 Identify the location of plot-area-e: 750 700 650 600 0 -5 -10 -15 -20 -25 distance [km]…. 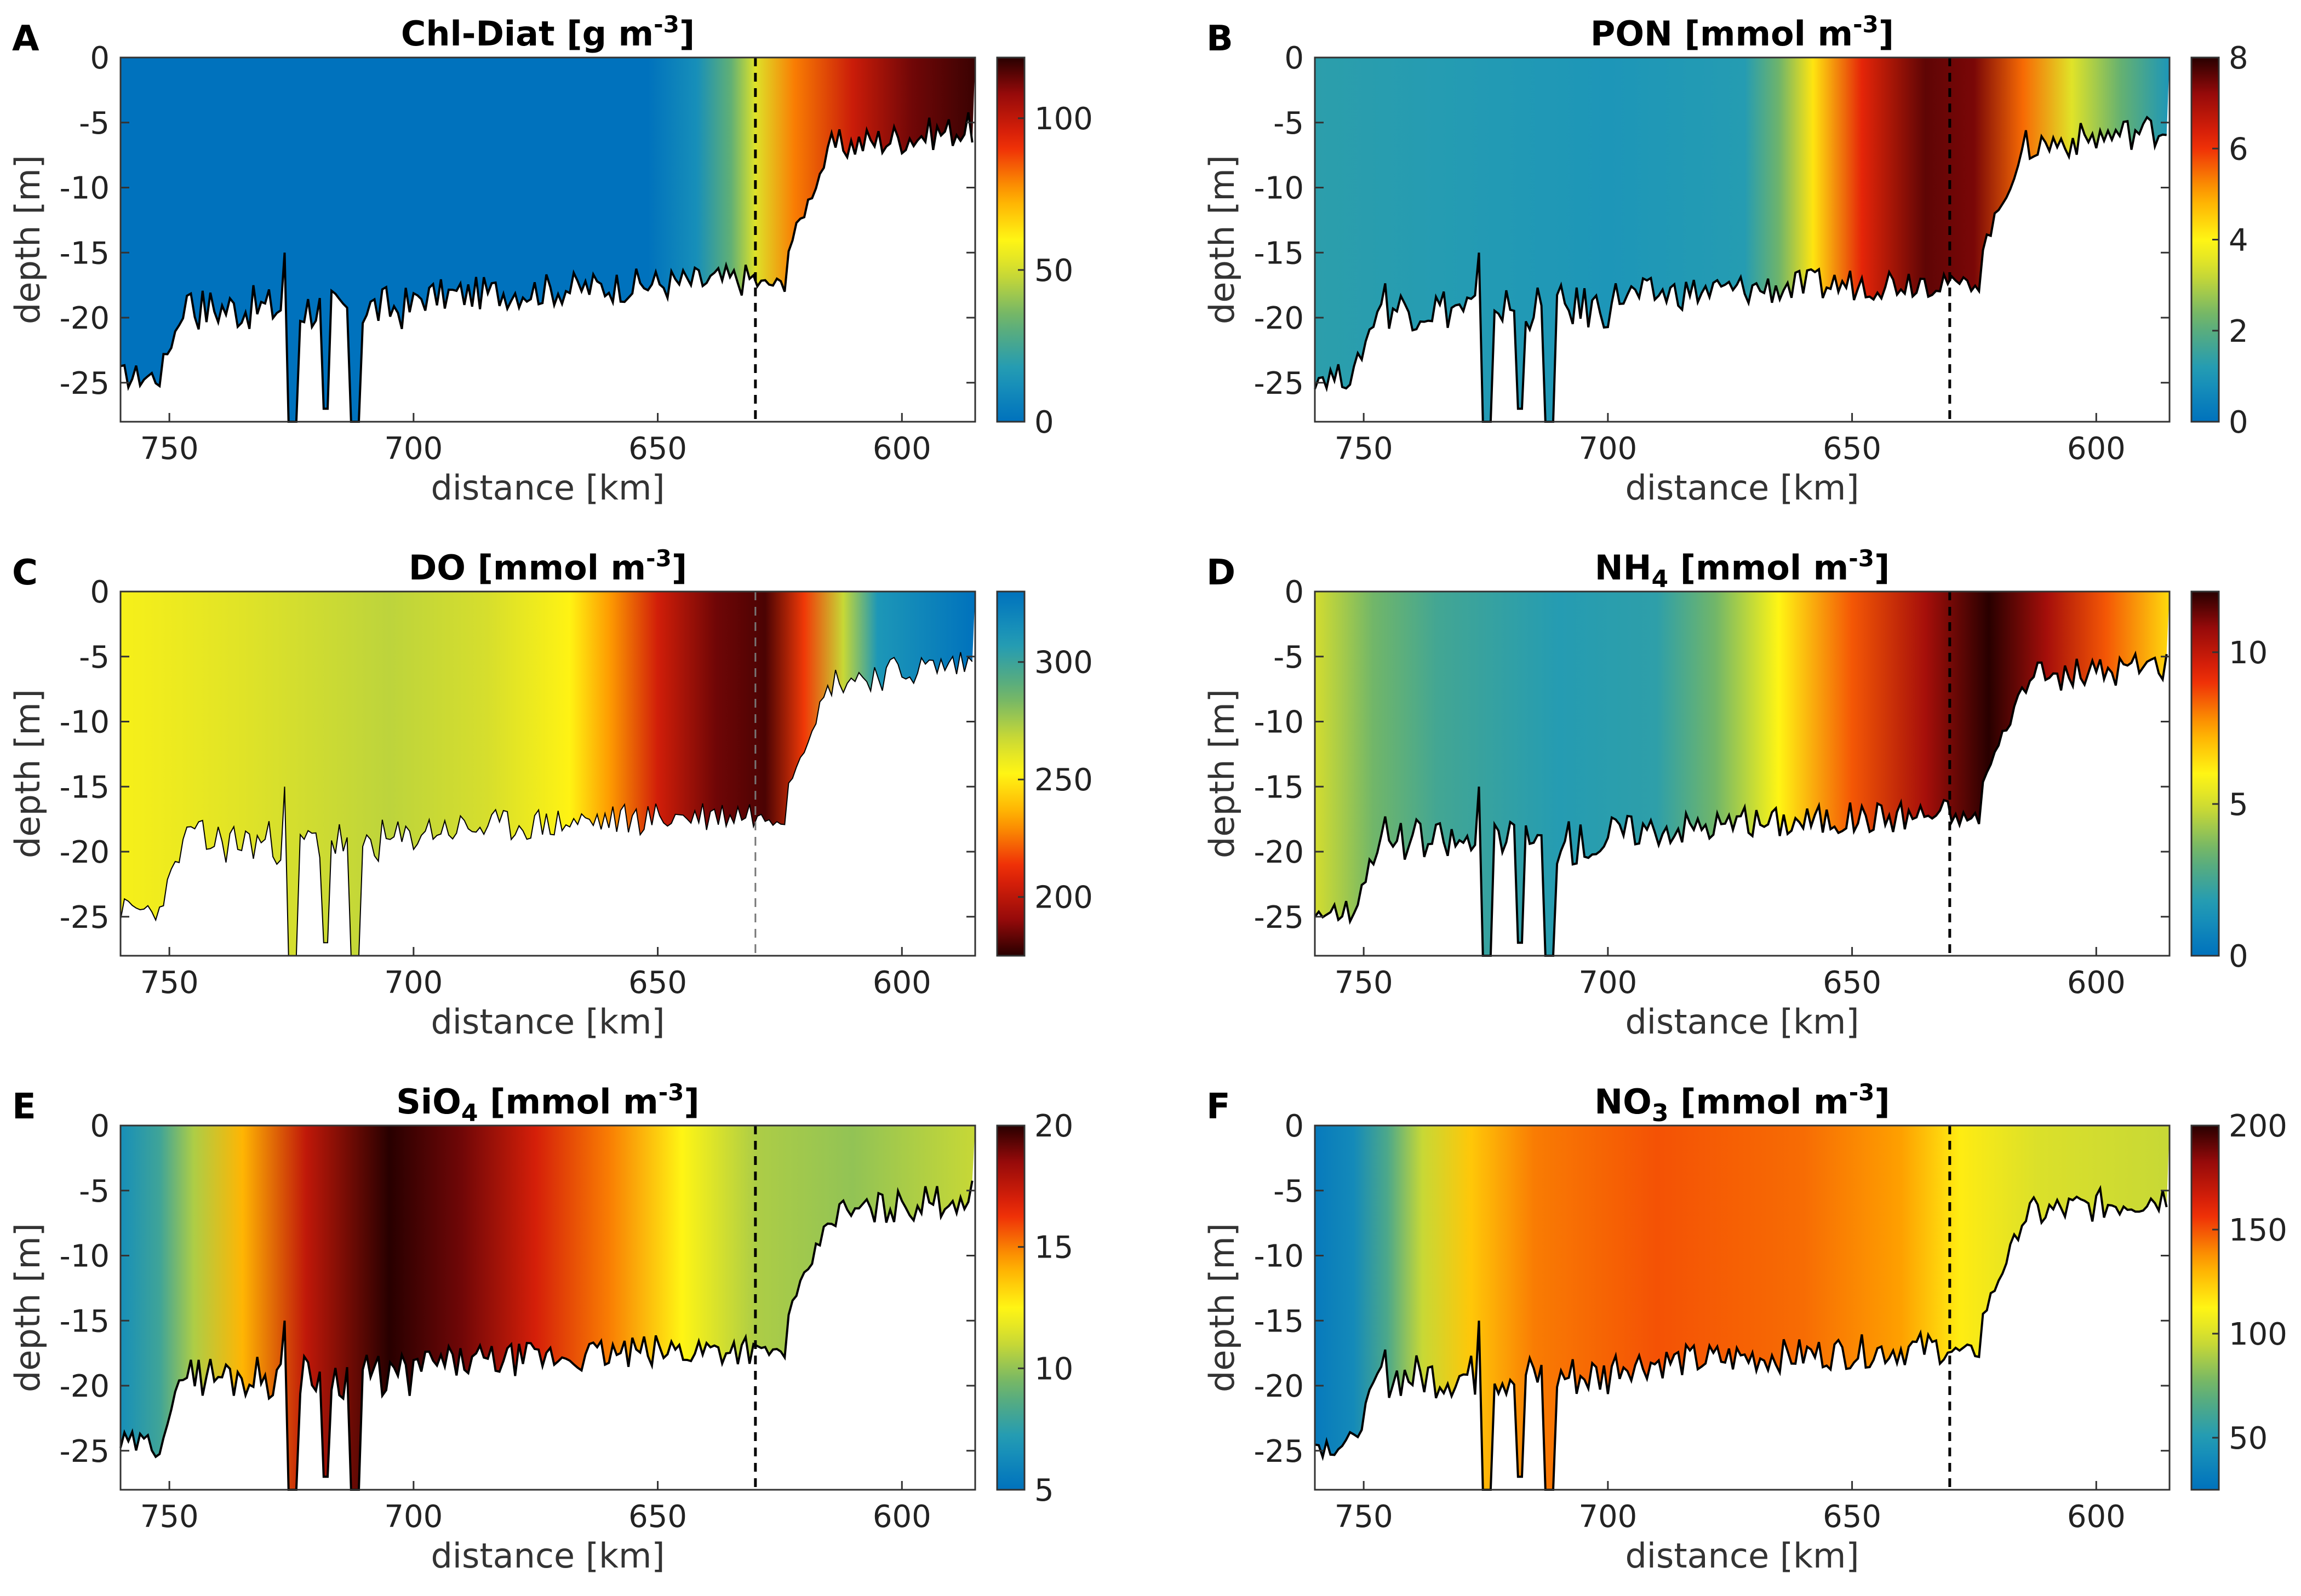
(540, 1327).